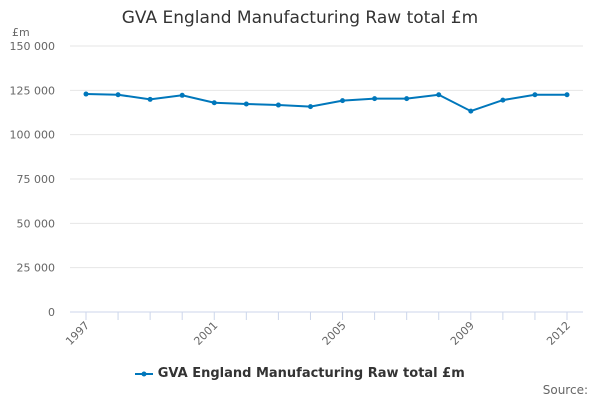  Describe the element at coordinates (565, 390) in the screenshot. I see `source-label: Source:` at that location.